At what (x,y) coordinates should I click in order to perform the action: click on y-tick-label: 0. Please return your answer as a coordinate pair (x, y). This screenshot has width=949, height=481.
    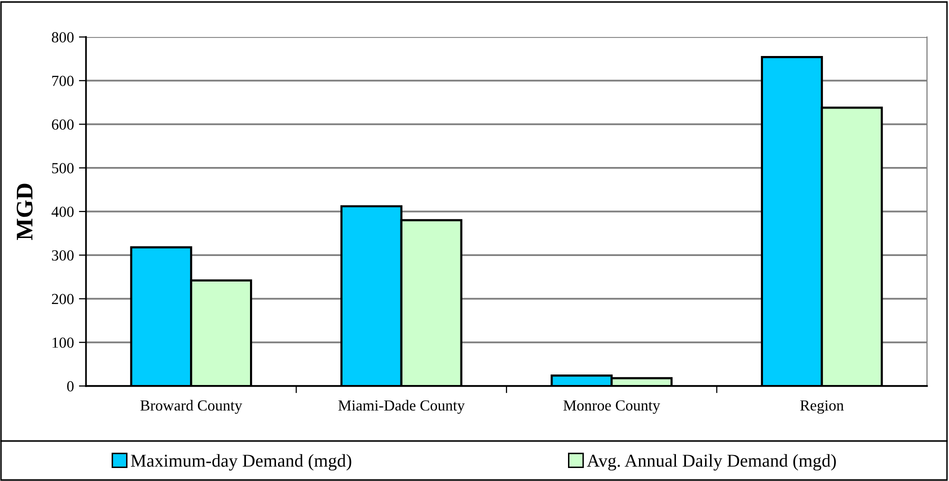
    Looking at the image, I should click on (70, 386).